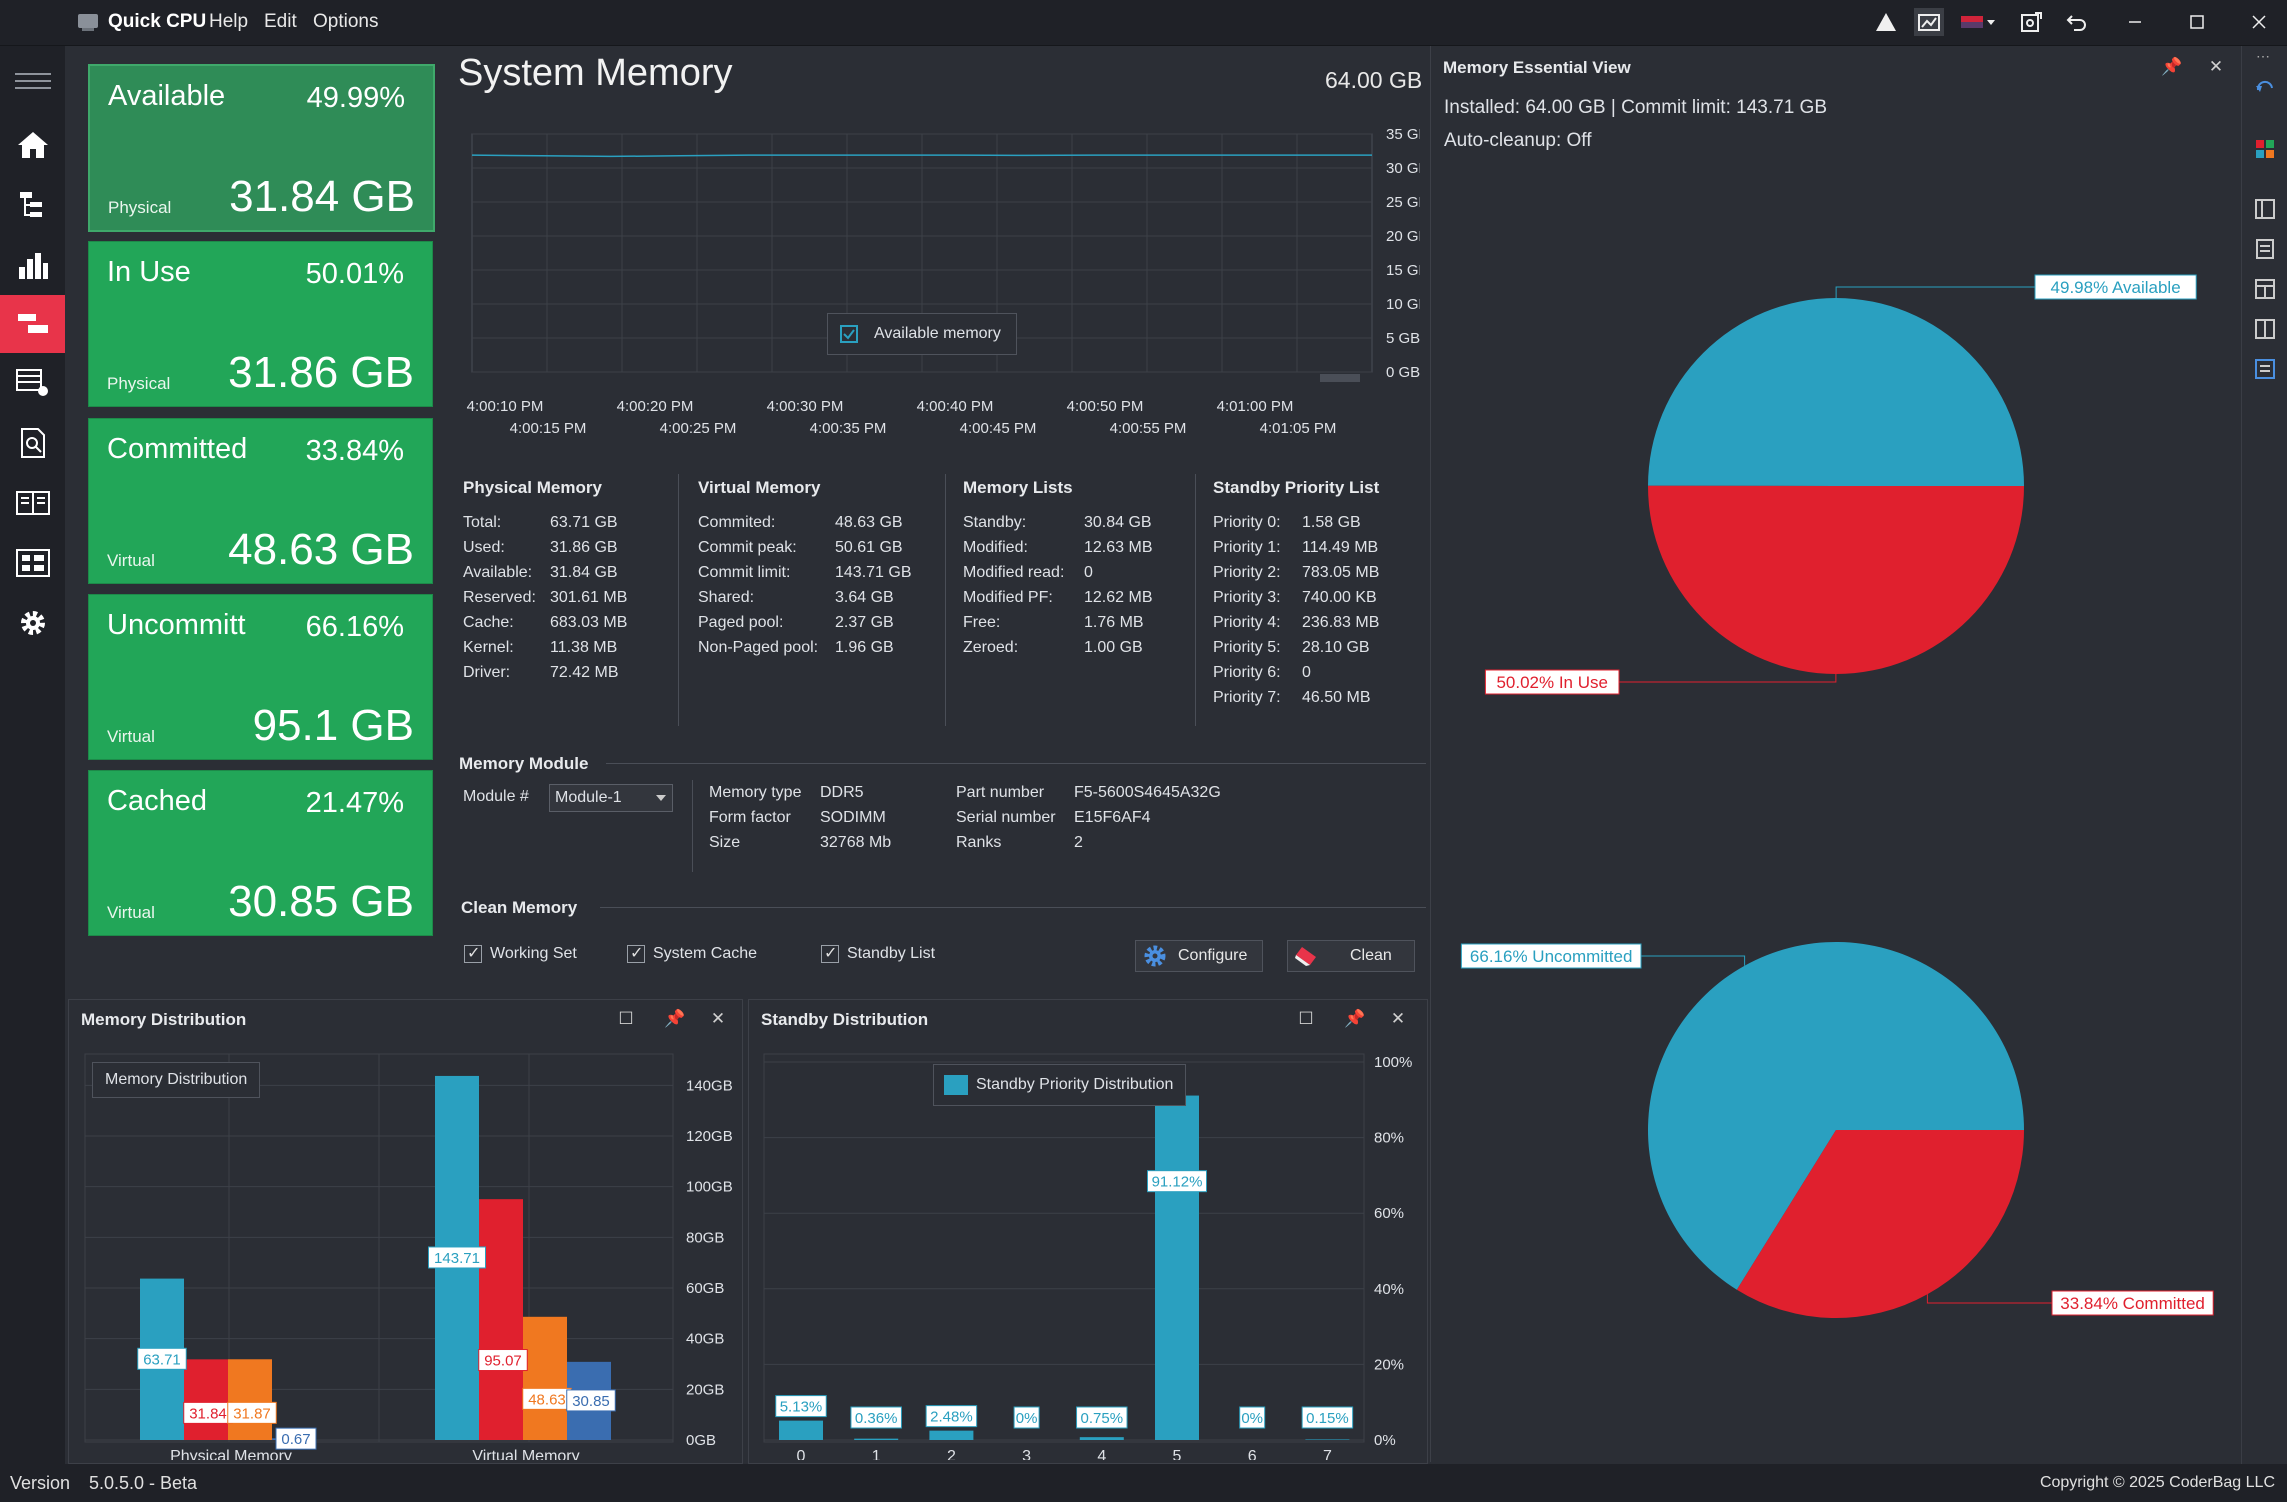  What do you see at coordinates (951, 1417) in the screenshot?
I see `data-label: 2.48%` at bounding box center [951, 1417].